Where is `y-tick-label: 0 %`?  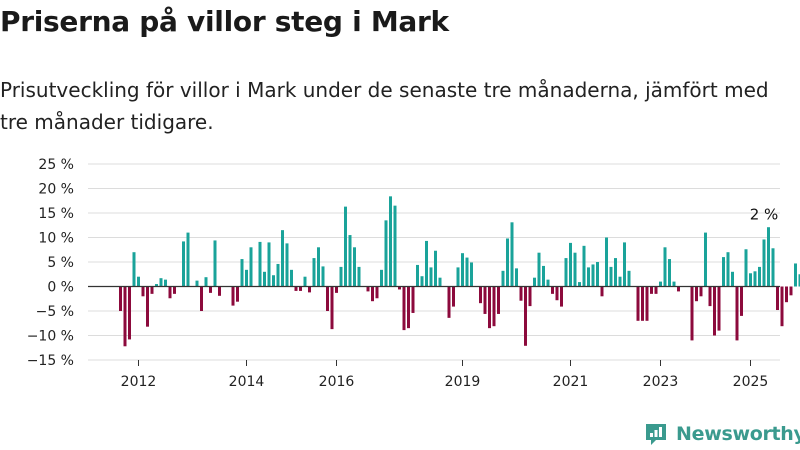
y-tick-label: 0 % is located at coordinates (60, 288).